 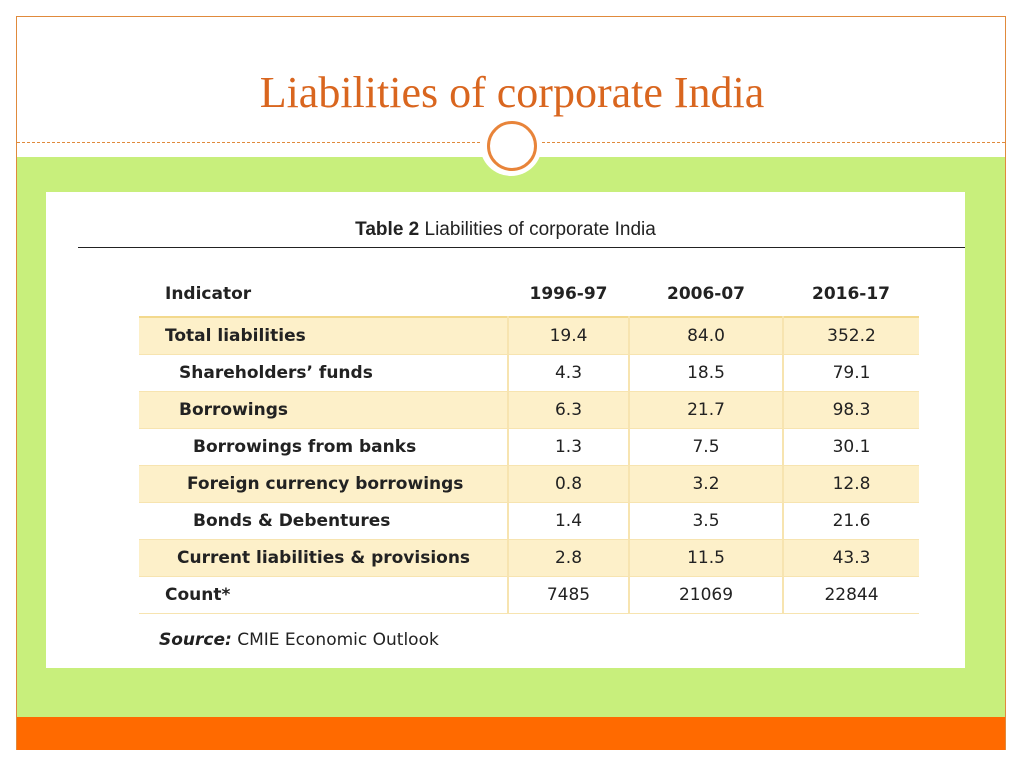 I want to click on cell-value: 18.5, so click(x=706, y=373).